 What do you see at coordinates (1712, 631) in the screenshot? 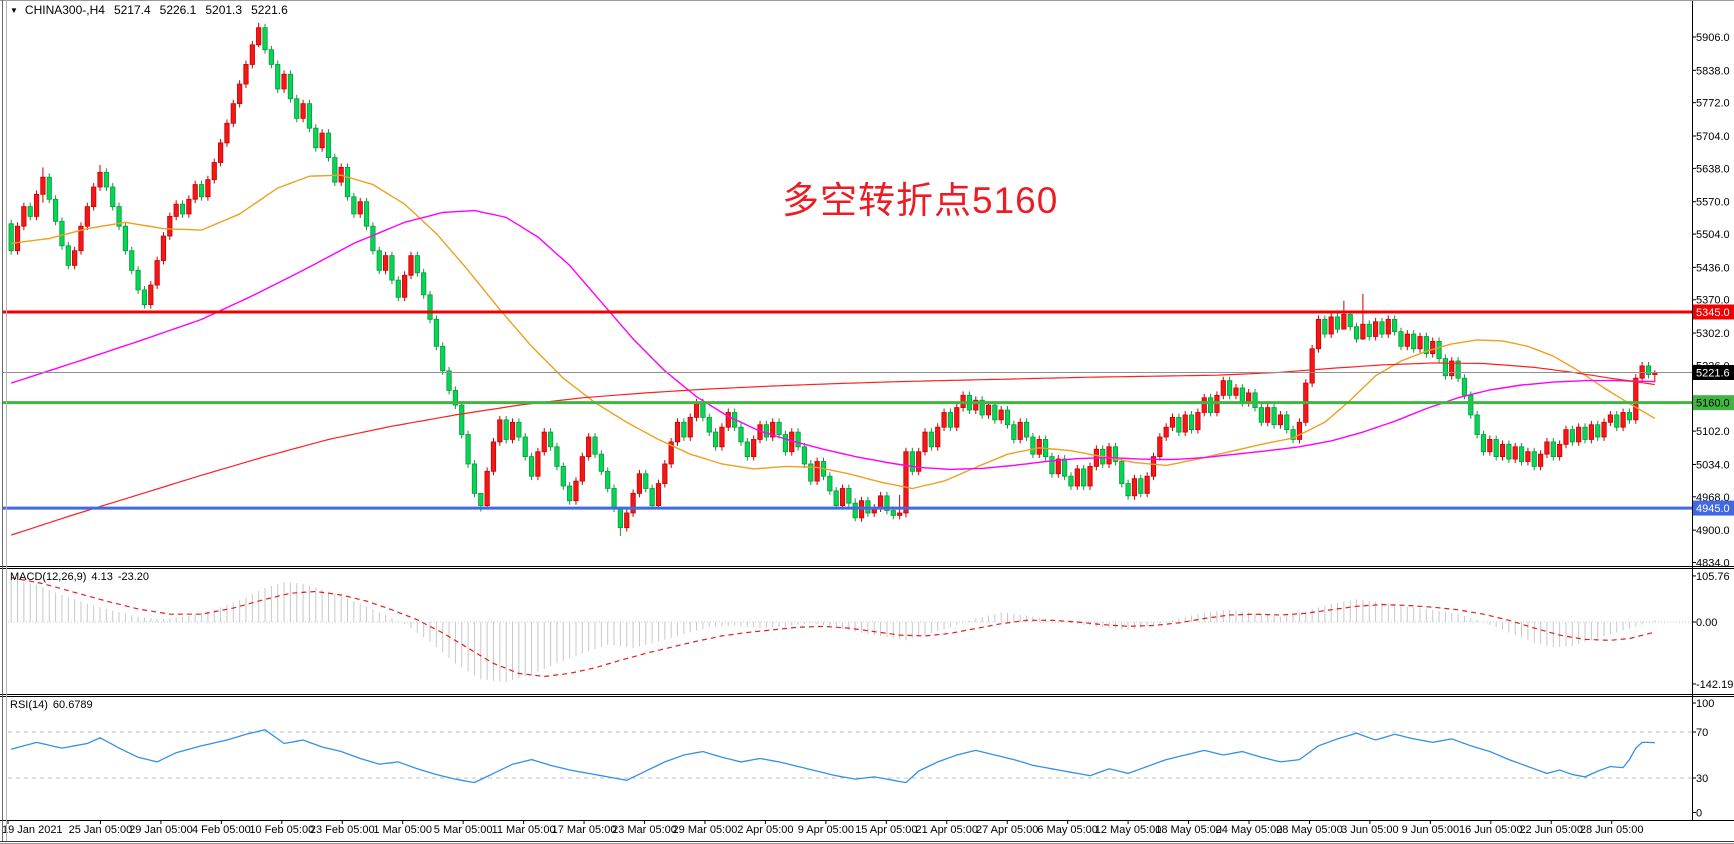
I see `macd-axis: 105.76 0.00 -142.19` at bounding box center [1712, 631].